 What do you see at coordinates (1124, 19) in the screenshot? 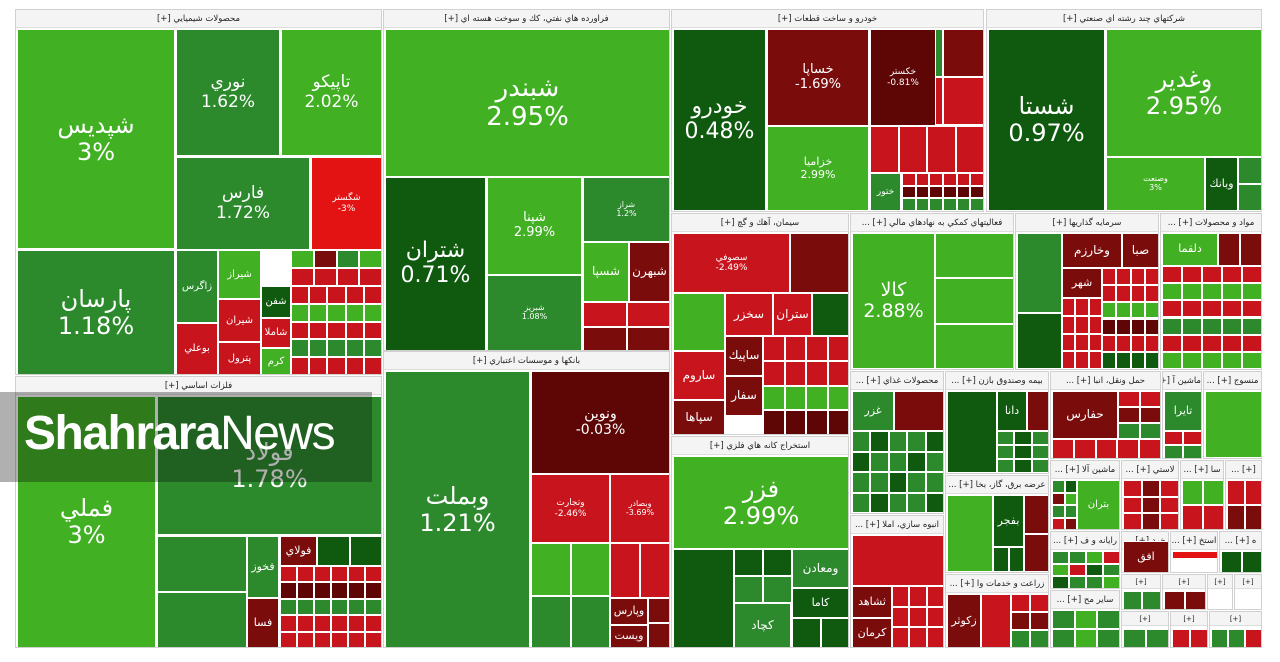
I see `sector-header: شركتهاي چند رشته اي صنعتي [+]` at bounding box center [1124, 19].